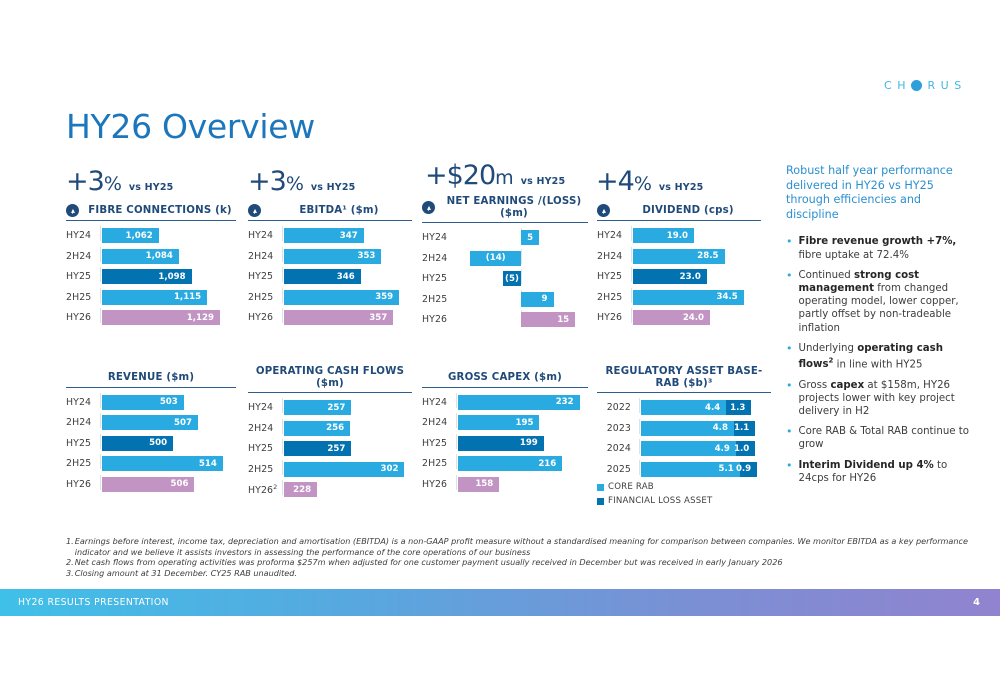 Image resolution: width=1000 pixels, height=685 pixels. I want to click on bar-track: 24.0, so click(696, 317).